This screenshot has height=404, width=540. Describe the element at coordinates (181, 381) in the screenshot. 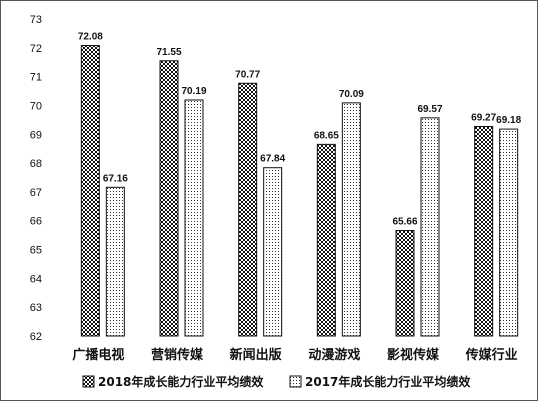

I see `legend-label-2018: 2018年成长能力行业平均绩效` at that location.